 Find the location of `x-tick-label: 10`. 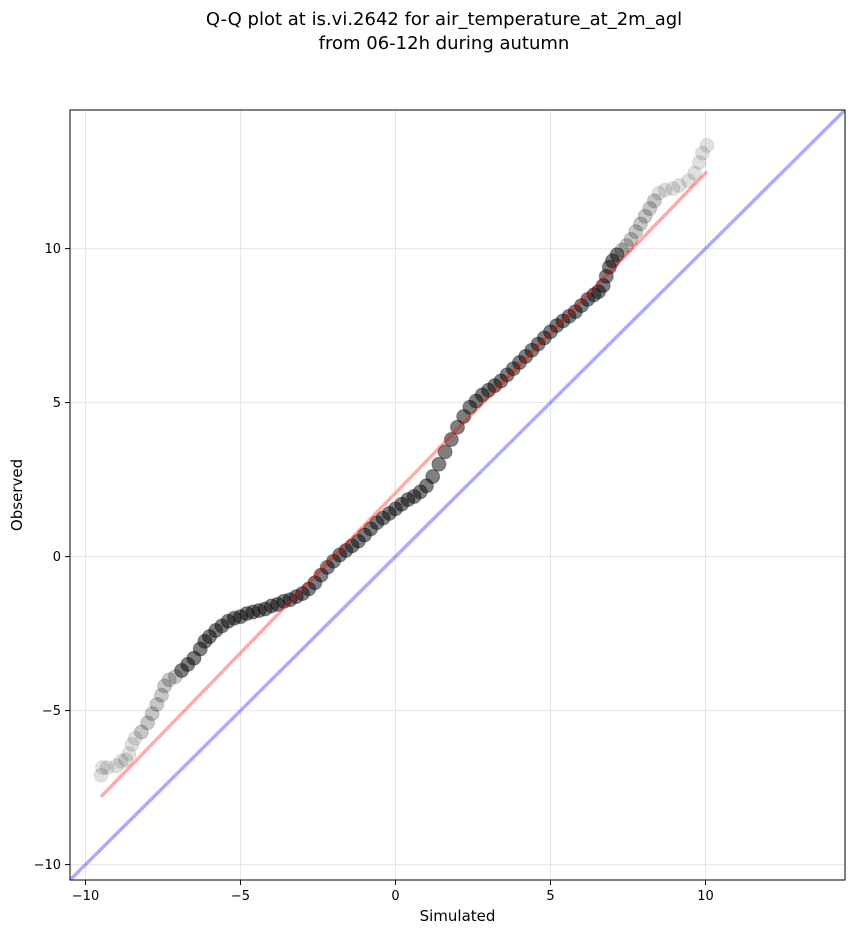

x-tick-label: 10 is located at coordinates (705, 896).